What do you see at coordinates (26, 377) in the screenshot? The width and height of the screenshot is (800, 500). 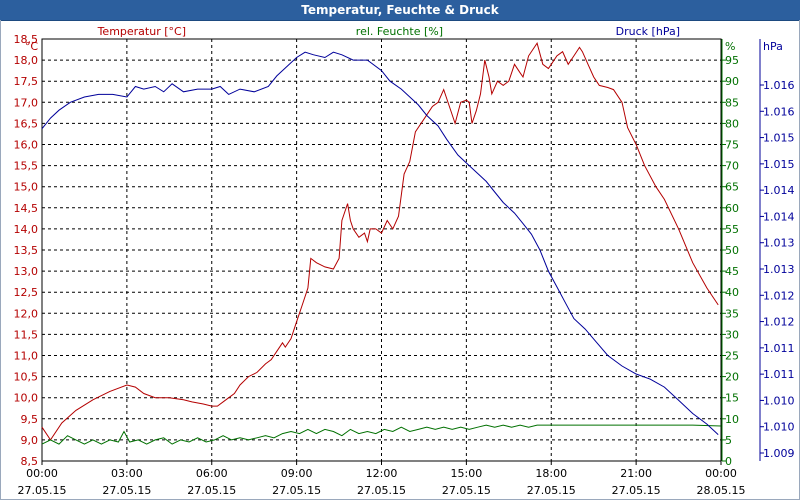 I see `temperature-tick-label: 10,5` at bounding box center [26, 377].